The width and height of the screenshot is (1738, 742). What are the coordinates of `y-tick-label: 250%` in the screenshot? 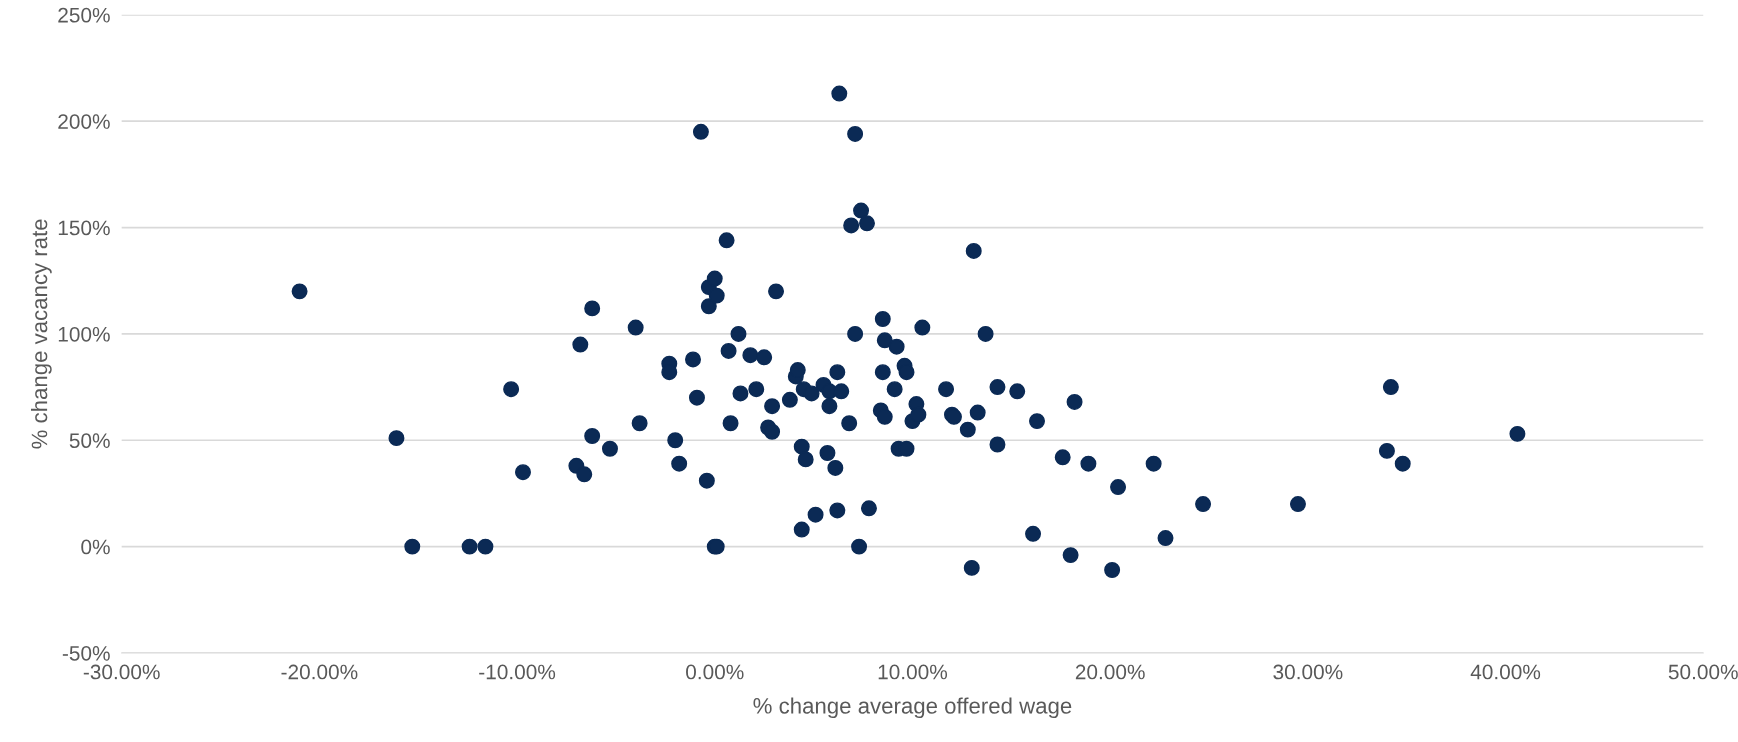 It's located at (84, 15).